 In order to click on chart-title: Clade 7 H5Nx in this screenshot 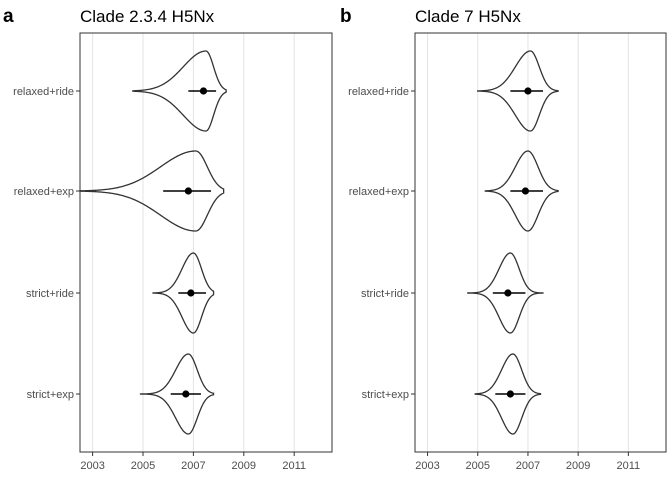, I will do `click(468, 16)`.